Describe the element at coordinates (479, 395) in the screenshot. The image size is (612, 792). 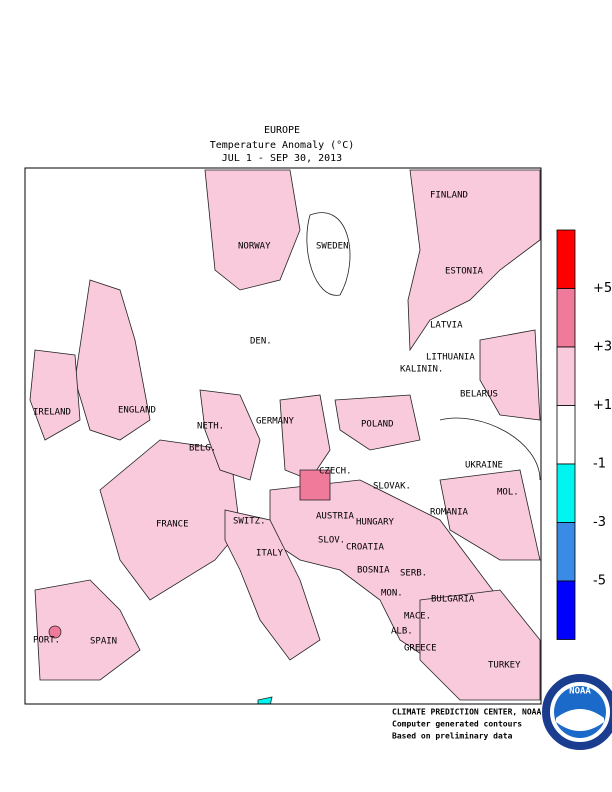
I see `country-label: BELARUS` at that location.